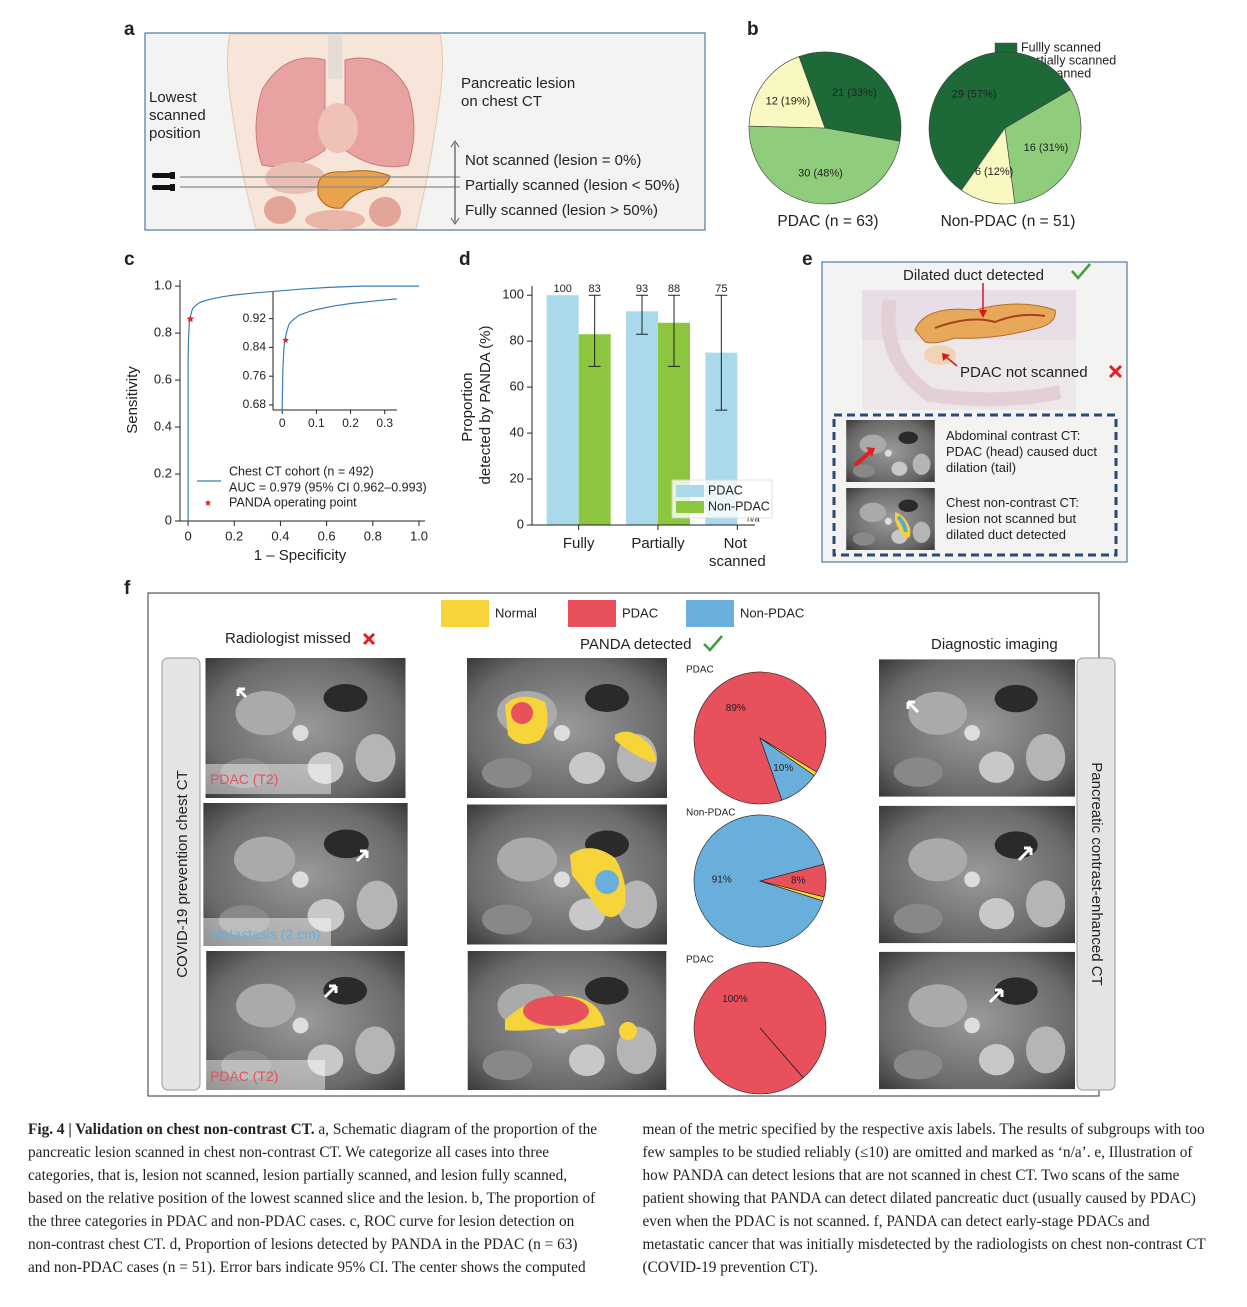 Image resolution: width=1247 pixels, height=1307 pixels. Describe the element at coordinates (977, 410) in the screenshot. I see `duct-illustration` at that location.